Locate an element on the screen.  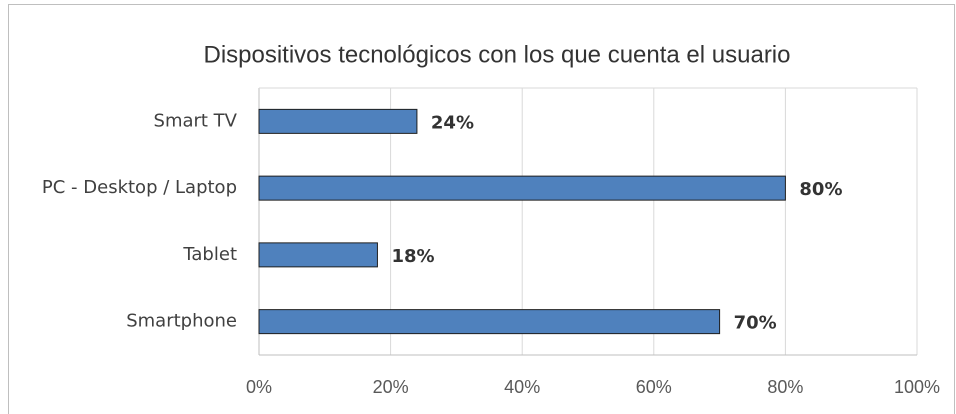
y-tick-label: Tablet is located at coordinates (209, 254).